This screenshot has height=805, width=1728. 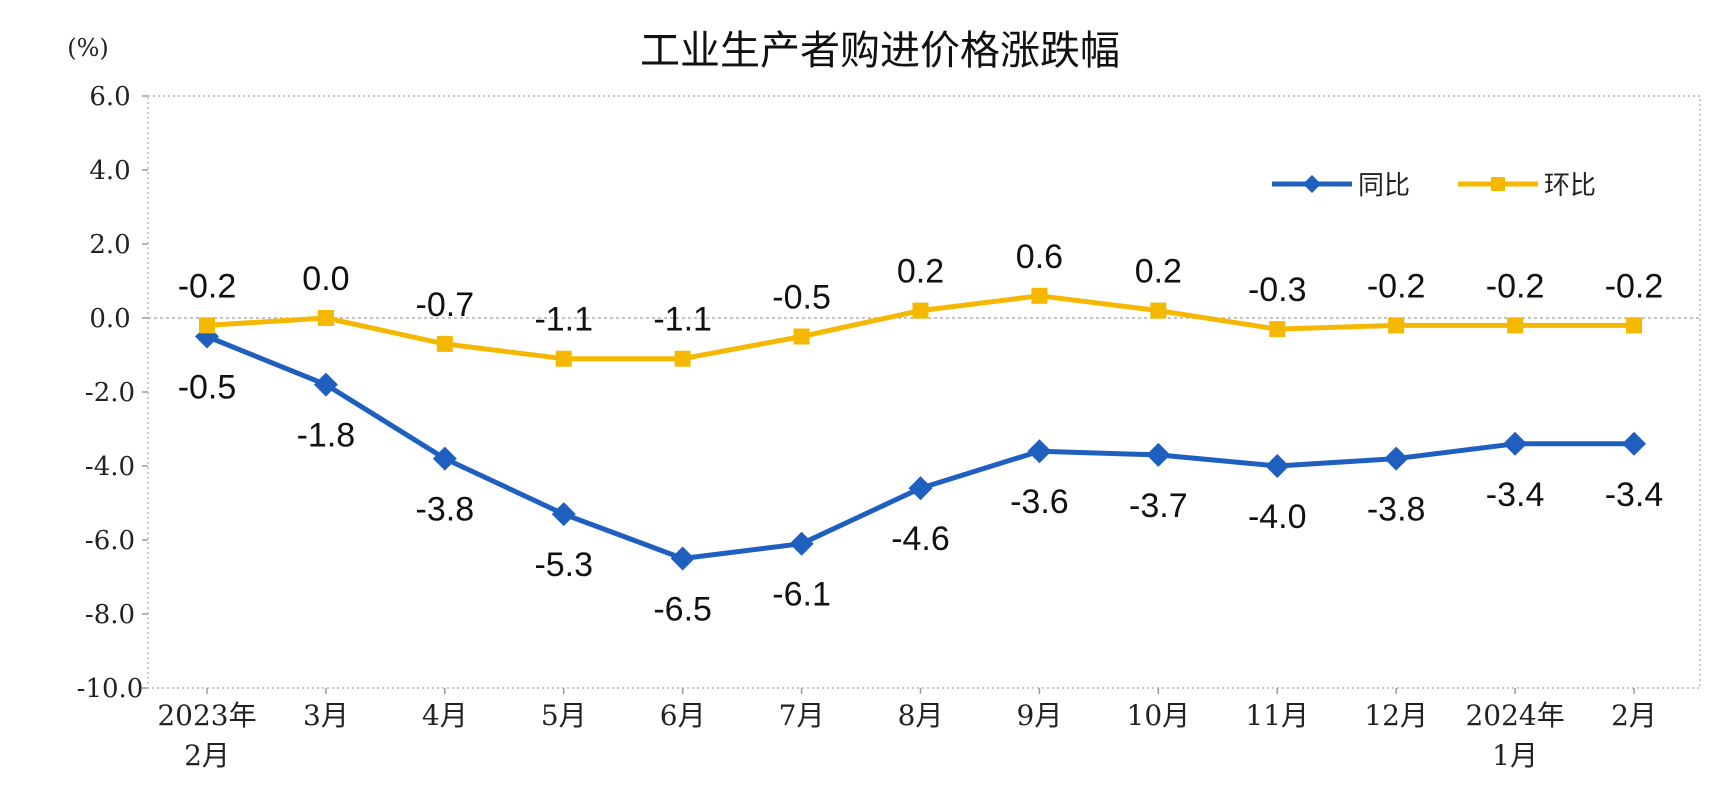 I want to click on data-label-yoy: -4.0, so click(x=1277, y=517).